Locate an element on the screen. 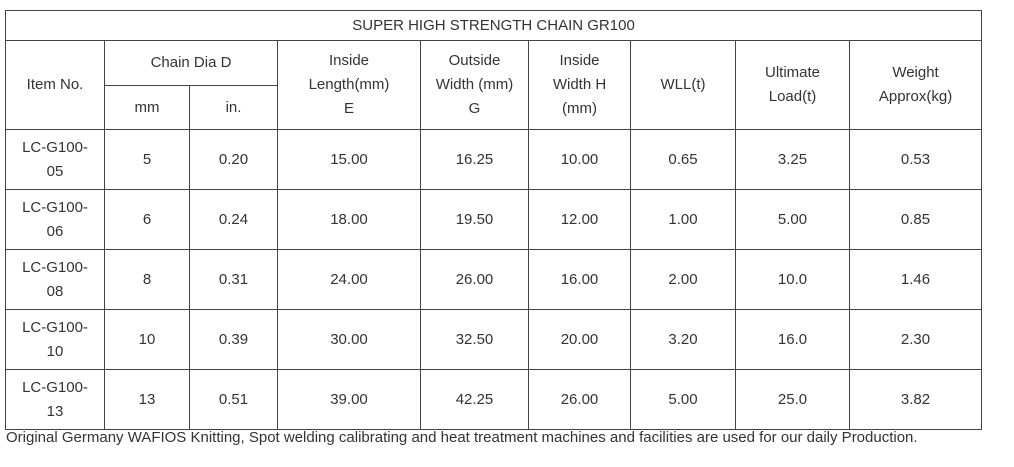  data-cell: 39.00 is located at coordinates (349, 399).